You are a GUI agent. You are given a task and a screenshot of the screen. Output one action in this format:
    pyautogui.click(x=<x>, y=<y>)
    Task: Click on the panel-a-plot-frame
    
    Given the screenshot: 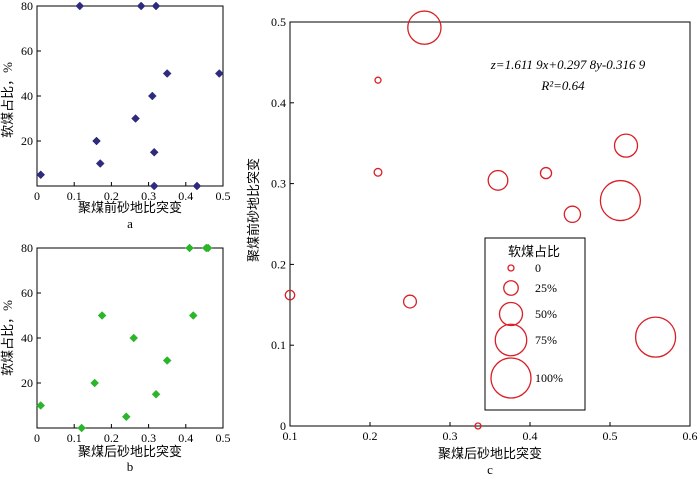 What is the action you would take?
    pyautogui.click(x=130, y=96)
    